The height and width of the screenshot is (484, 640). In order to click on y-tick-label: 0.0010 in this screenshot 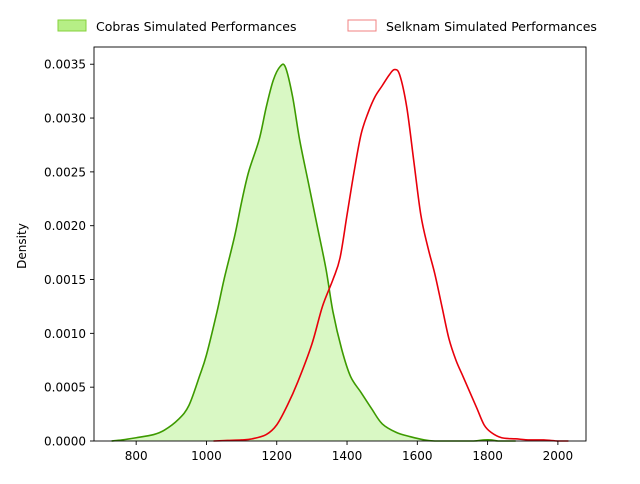, I will do `click(65, 334)`.